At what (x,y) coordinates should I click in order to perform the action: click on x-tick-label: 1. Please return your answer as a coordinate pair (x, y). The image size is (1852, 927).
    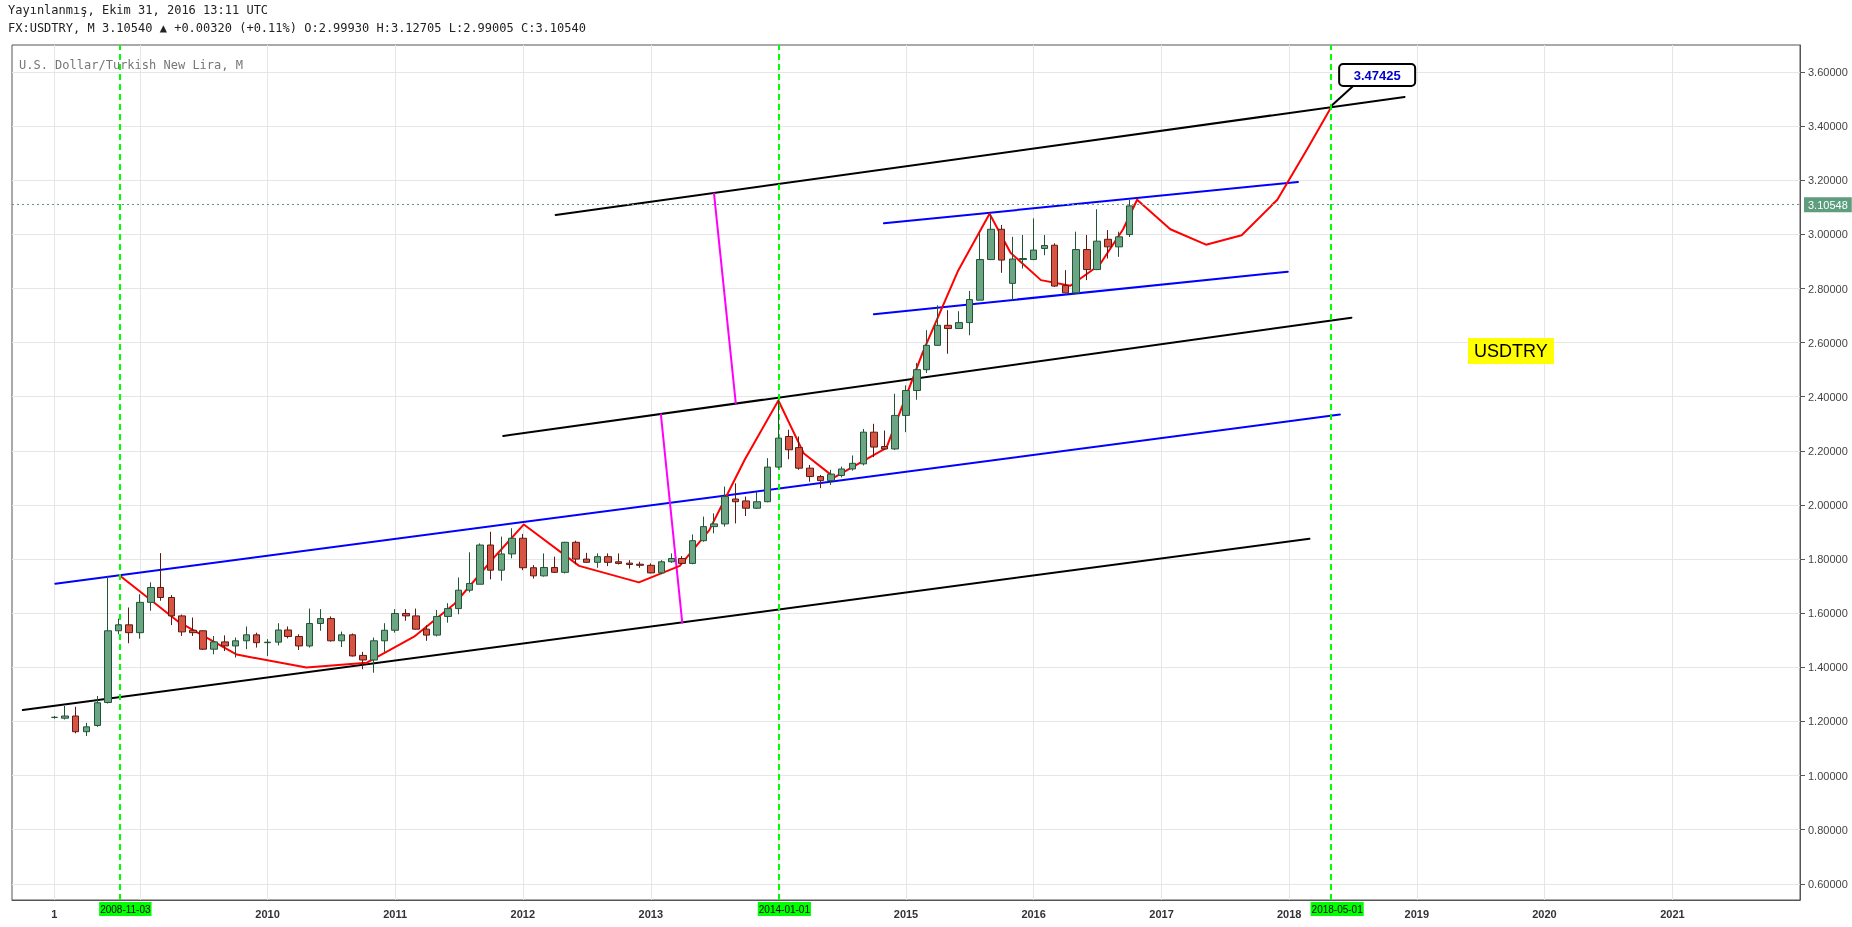
    Looking at the image, I should click on (54, 913).